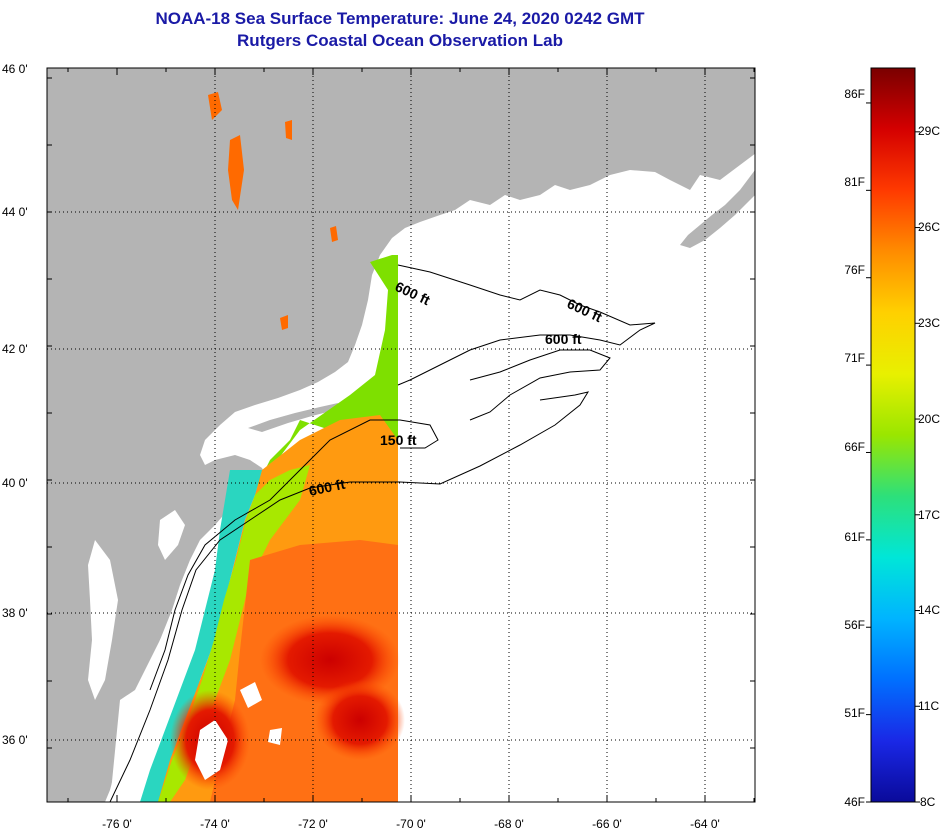 The width and height of the screenshot is (944, 832). I want to click on water-chesapeake-bay, so click(103, 620).